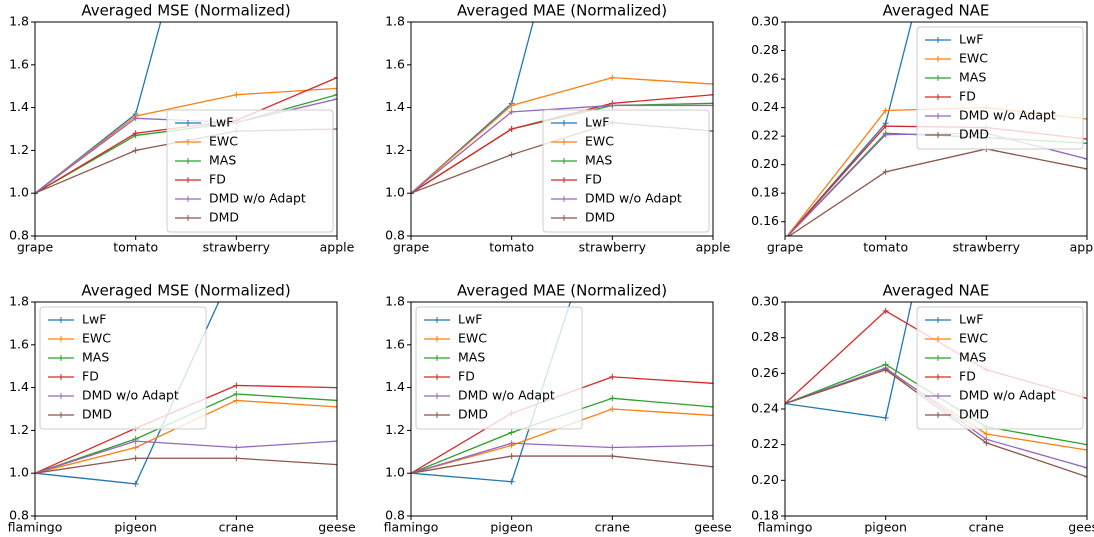  What do you see at coordinates (765, 372) in the screenshot?
I see `y-tick-label: 0.26` at bounding box center [765, 372].